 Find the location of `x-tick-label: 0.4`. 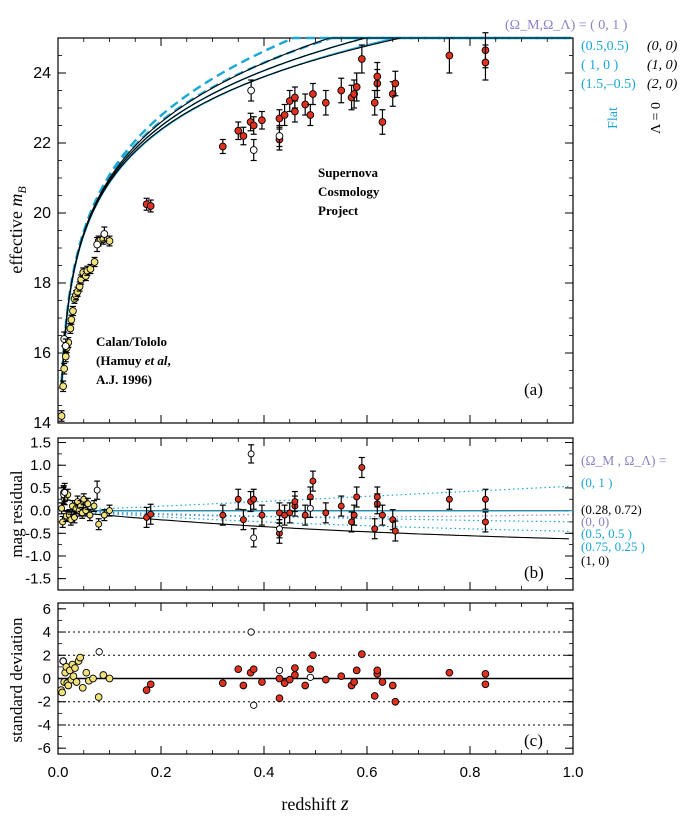

x-tick-label: 0.4 is located at coordinates (264, 772).